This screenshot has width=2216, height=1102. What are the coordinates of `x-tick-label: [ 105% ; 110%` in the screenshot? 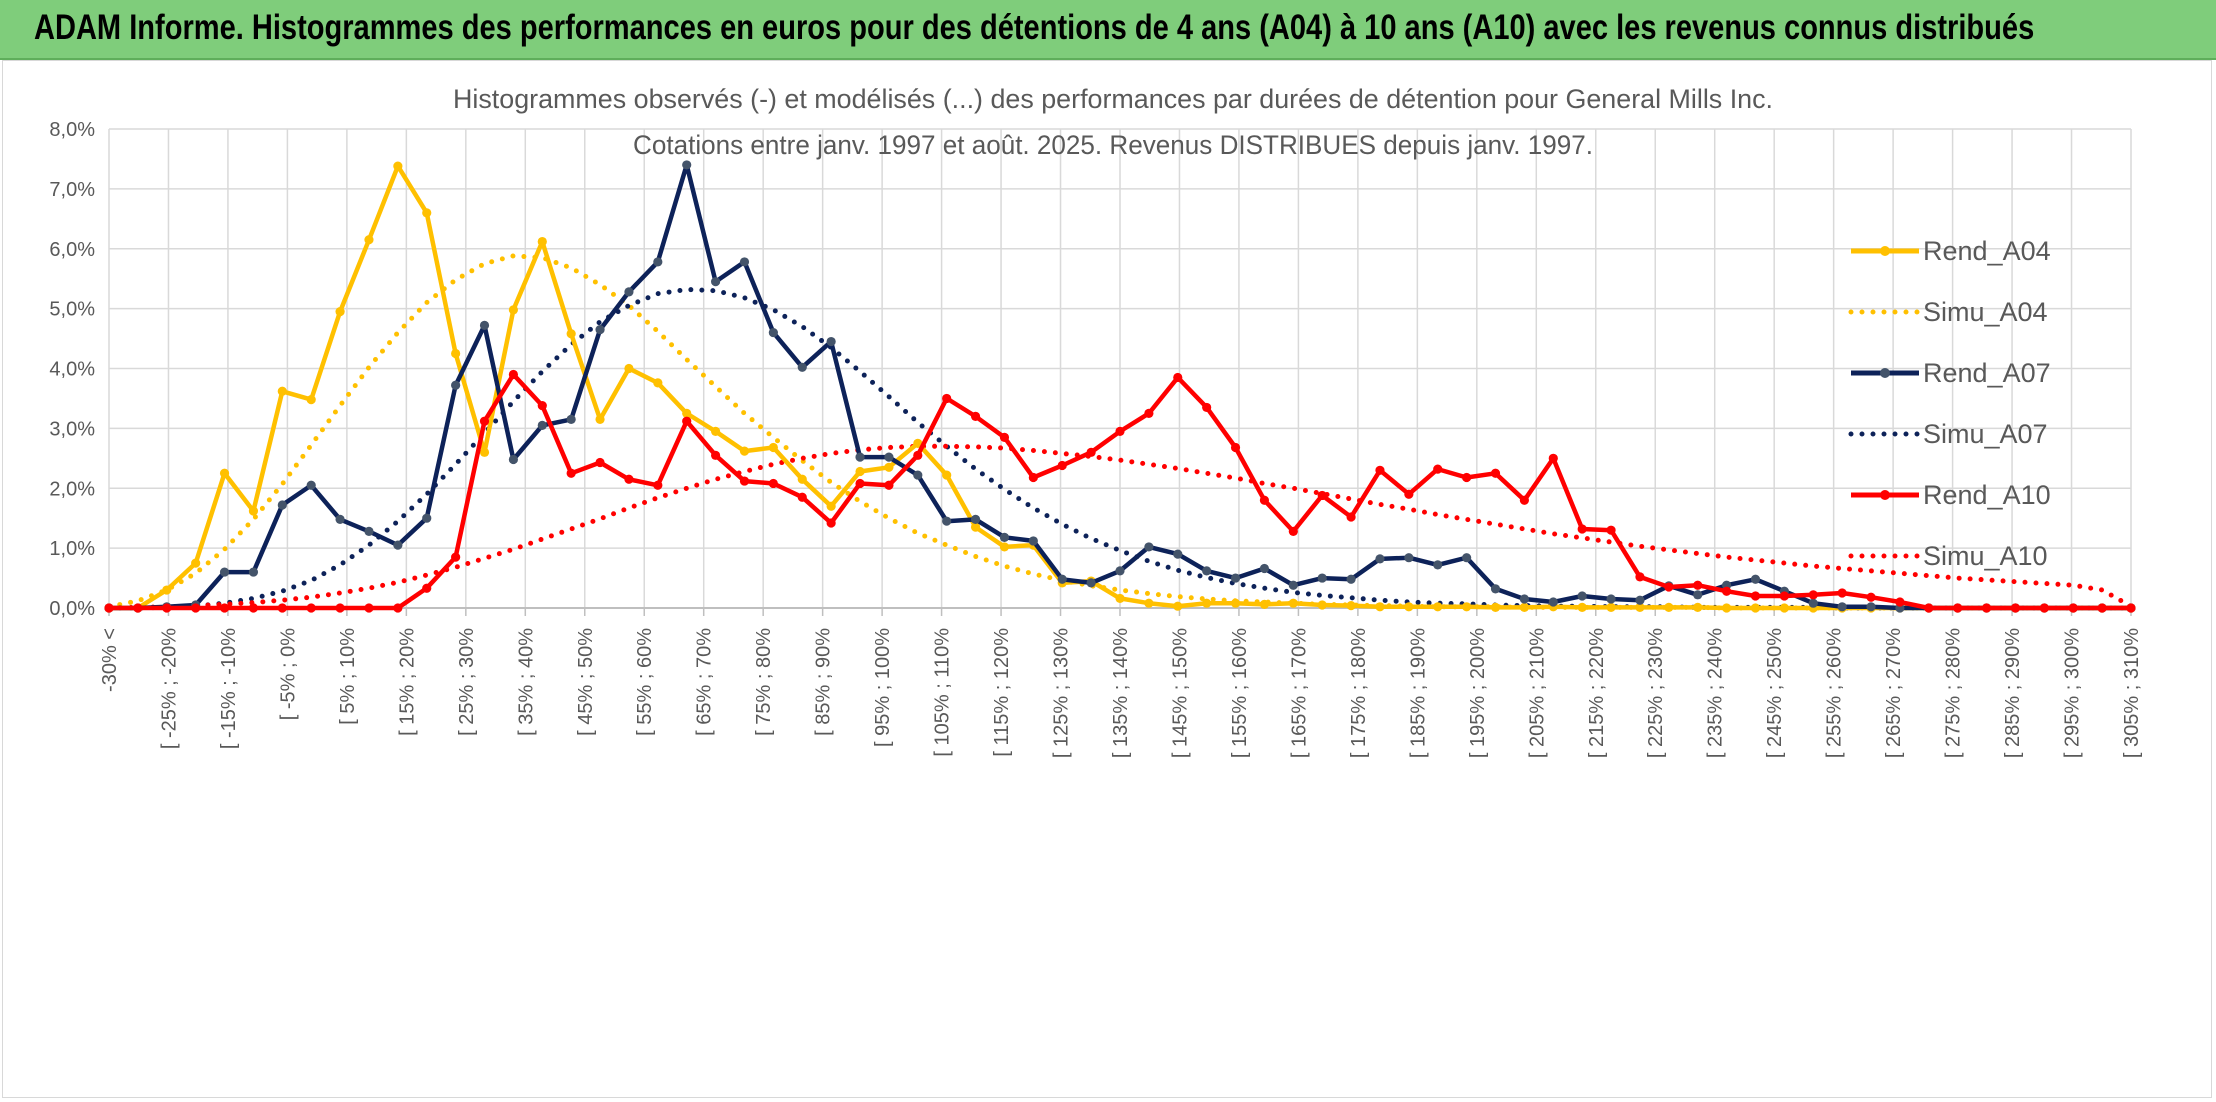 It's located at (943, 692).